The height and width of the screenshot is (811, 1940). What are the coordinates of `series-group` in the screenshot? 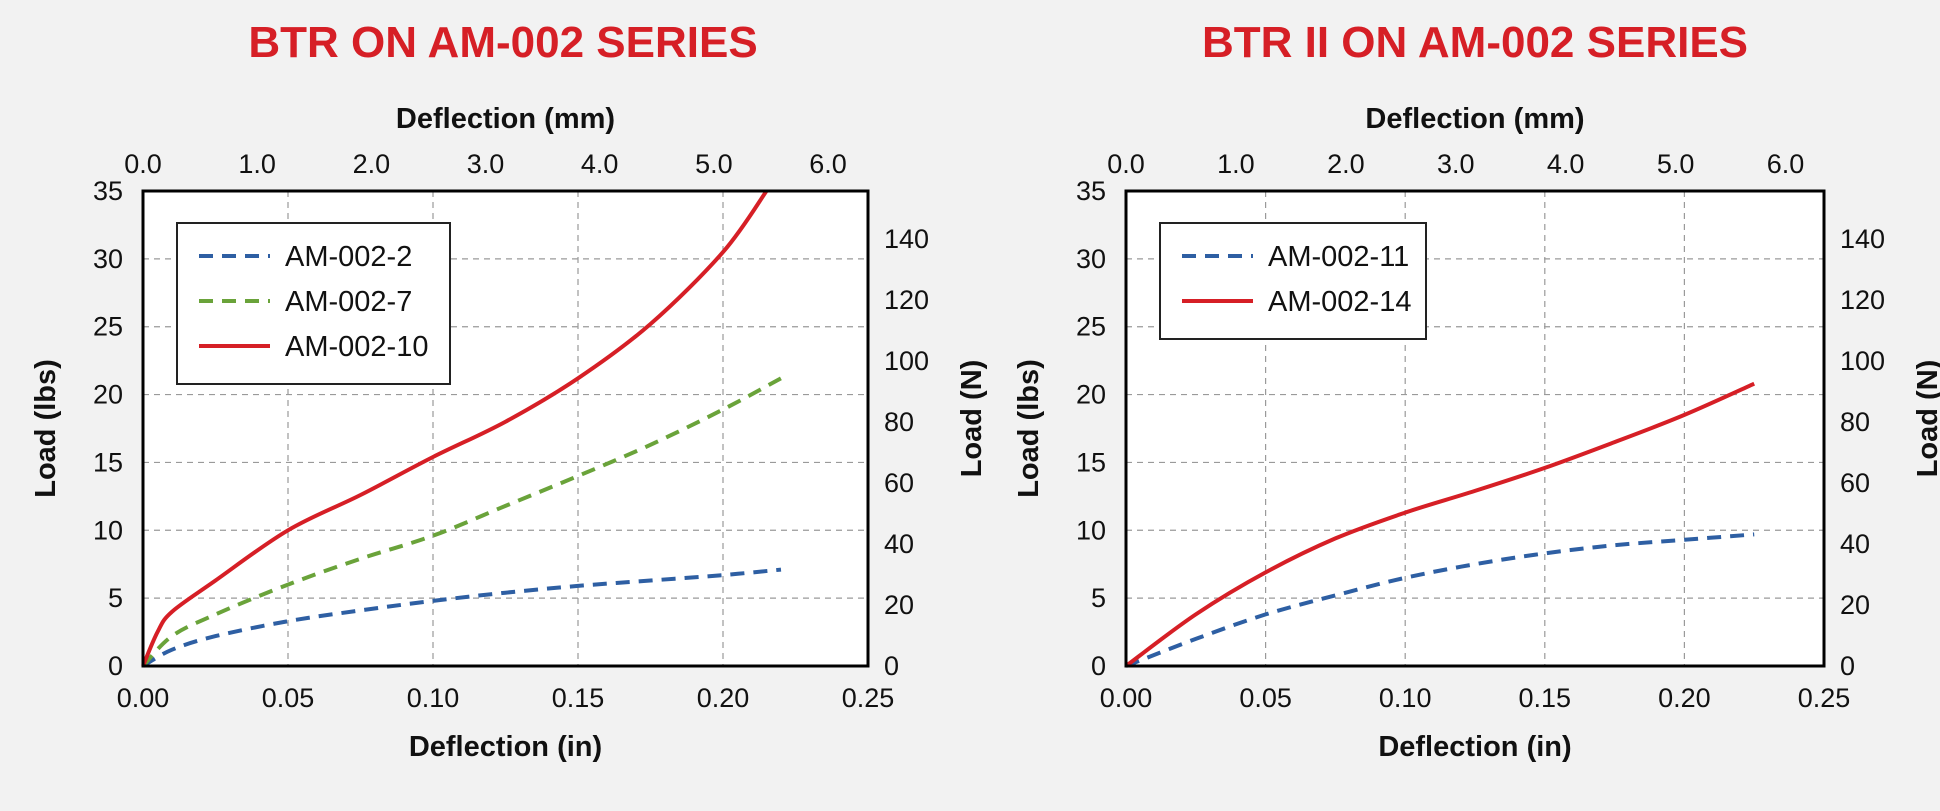 It's located at (1440, 524).